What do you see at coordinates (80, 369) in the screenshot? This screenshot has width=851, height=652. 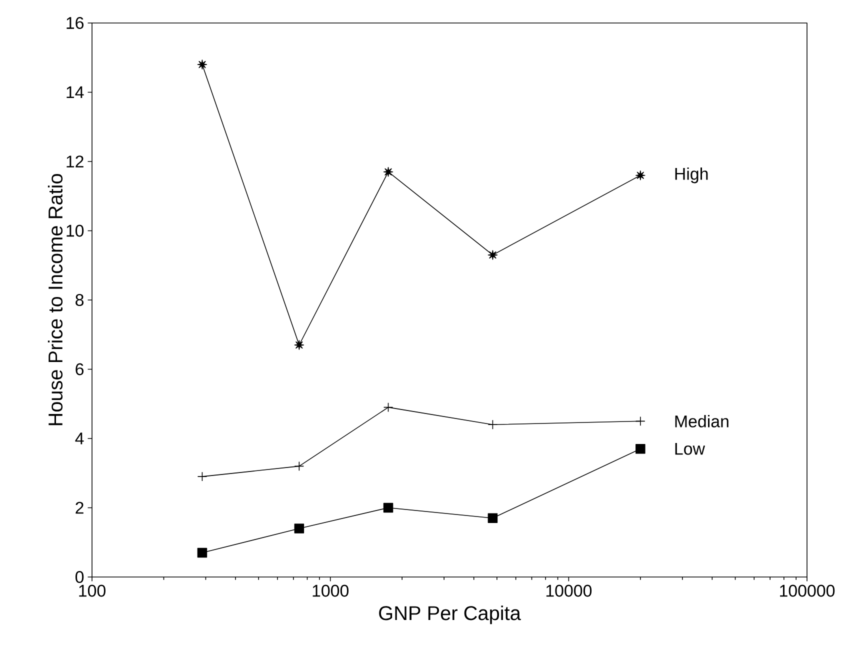 I see `y-tick-label: 6` at bounding box center [80, 369].